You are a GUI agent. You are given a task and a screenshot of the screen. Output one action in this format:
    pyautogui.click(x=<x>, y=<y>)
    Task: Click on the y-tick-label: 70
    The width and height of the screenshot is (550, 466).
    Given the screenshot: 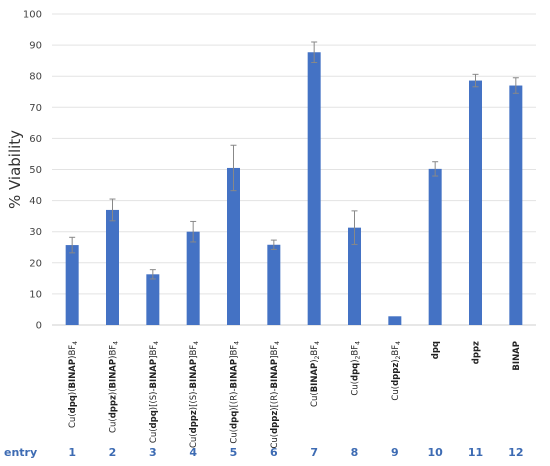 What is the action you would take?
    pyautogui.click(x=35, y=108)
    